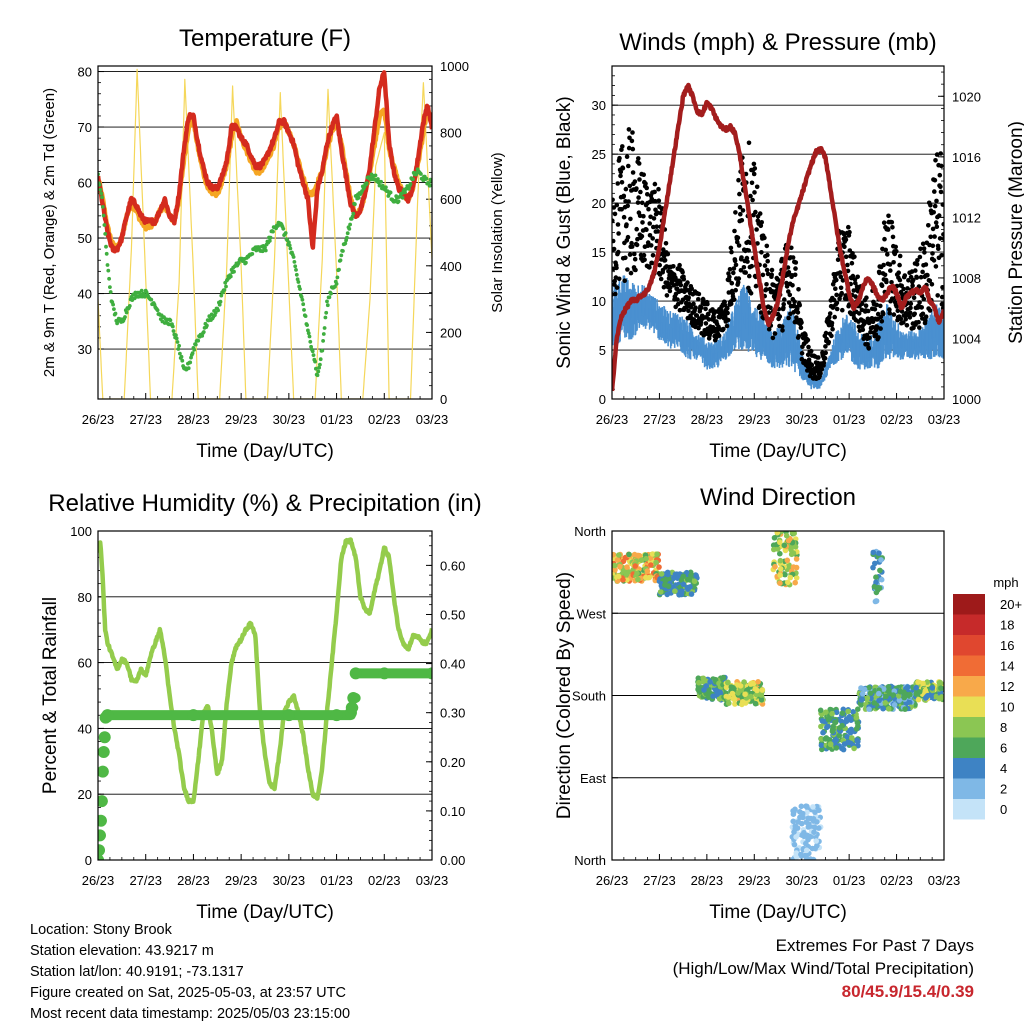 Image resolution: width=1024 pixels, height=1025 pixels. Describe the element at coordinates (896, 419) in the screenshot. I see `wind-xtick-label: 02/23` at that location.